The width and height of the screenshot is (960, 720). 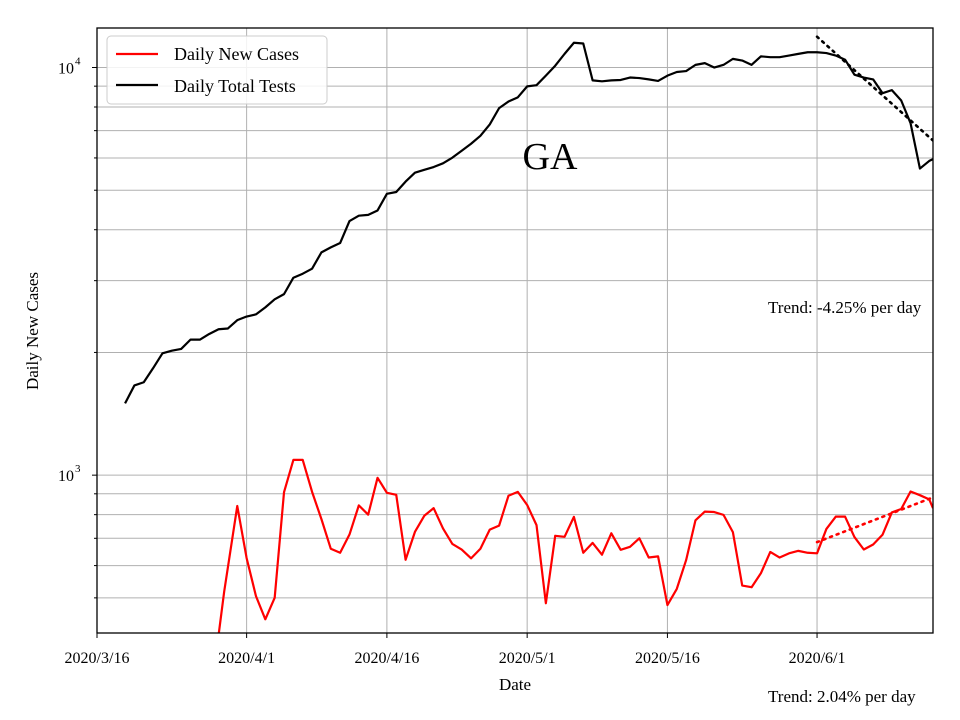 What do you see at coordinates (667, 658) in the screenshot?
I see `x-tick-label: 2020/5/16` at bounding box center [667, 658].